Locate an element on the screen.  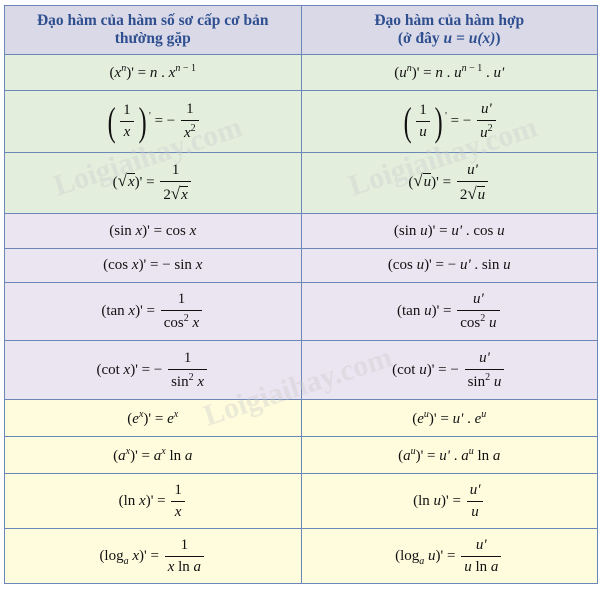
math-text: )' = cos is located at coordinates (166, 230).